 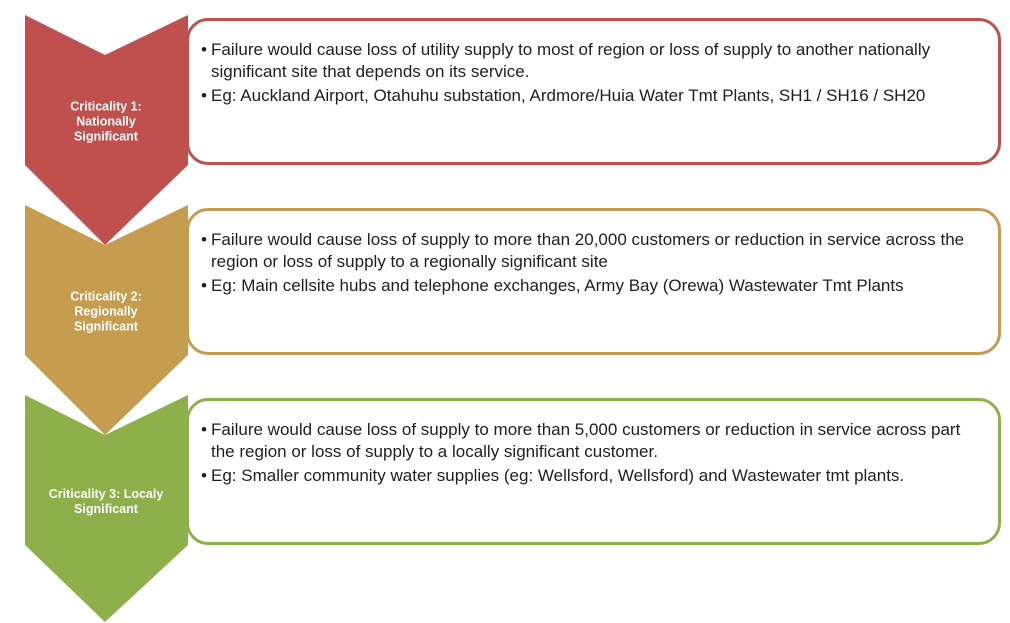 I want to click on level-label: Nationally, so click(x=106, y=121).